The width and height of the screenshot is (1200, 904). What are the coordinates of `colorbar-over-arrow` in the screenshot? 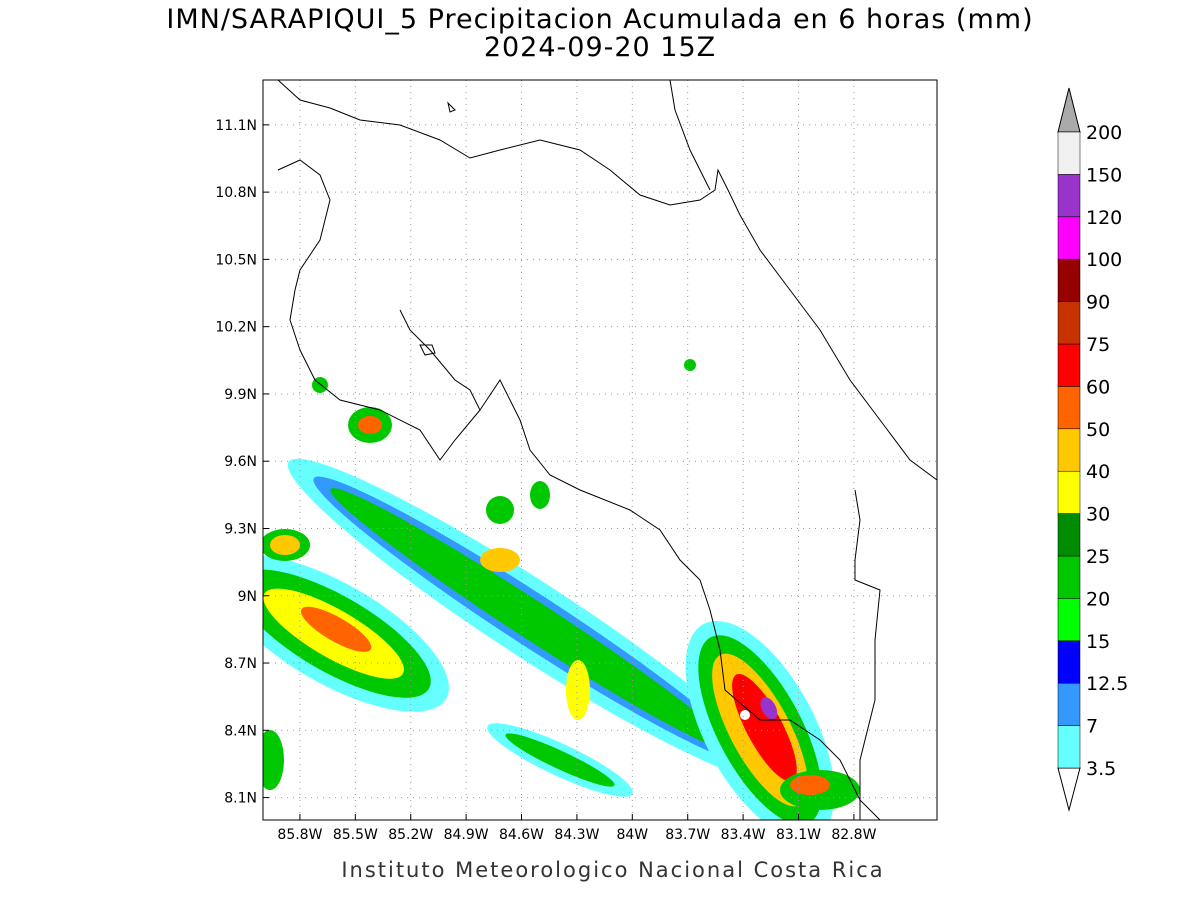 It's located at (1069, 110).